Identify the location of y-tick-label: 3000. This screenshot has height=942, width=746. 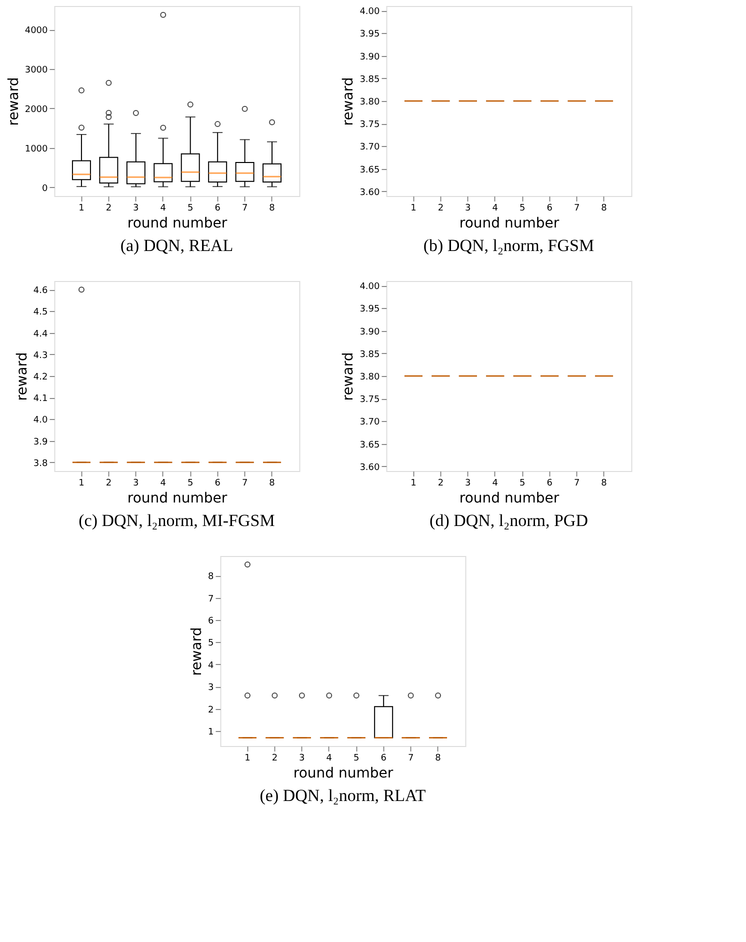
(36, 71).